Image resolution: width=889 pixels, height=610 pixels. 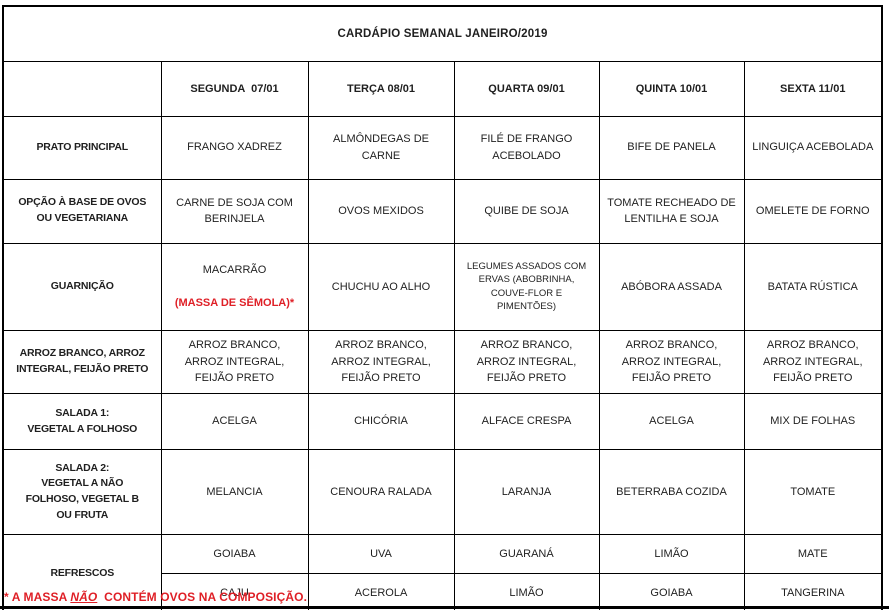 I want to click on menu-cell: FILÉ DE FRANGO ACEBOLADO, so click(x=526, y=147).